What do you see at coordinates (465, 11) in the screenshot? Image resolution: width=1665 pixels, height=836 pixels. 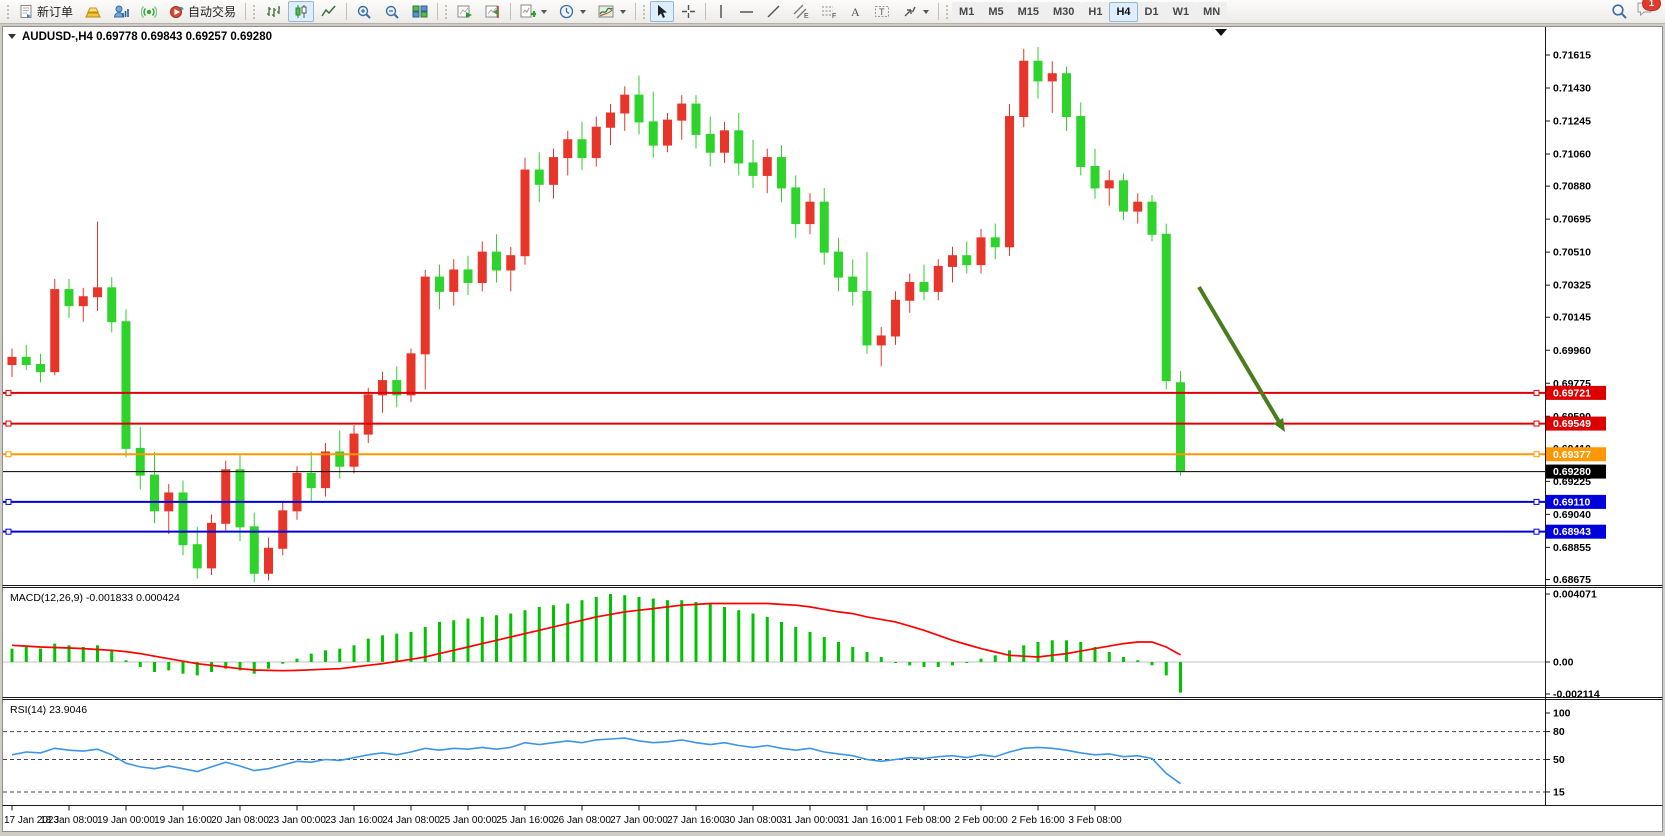 I see `auto-scroll-button` at bounding box center [465, 11].